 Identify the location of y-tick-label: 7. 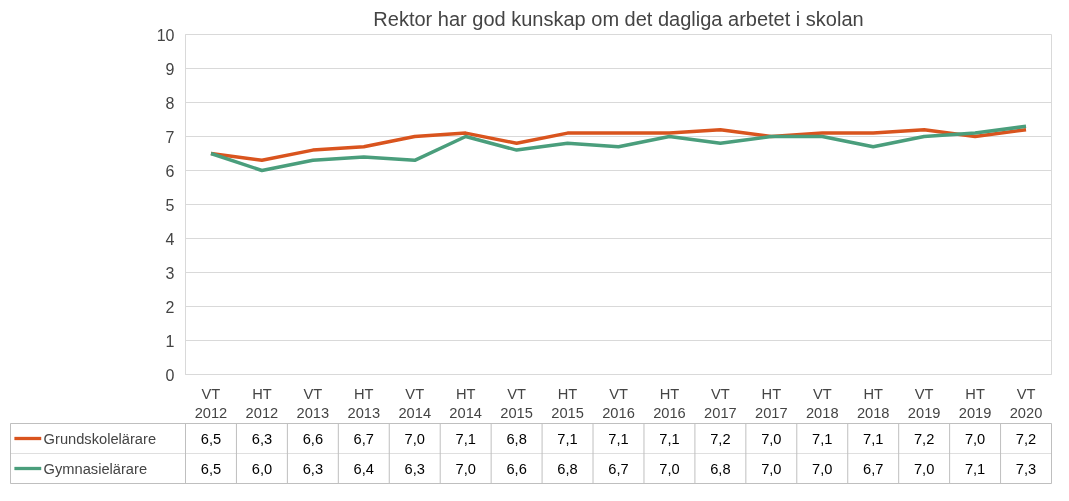
(170, 137).